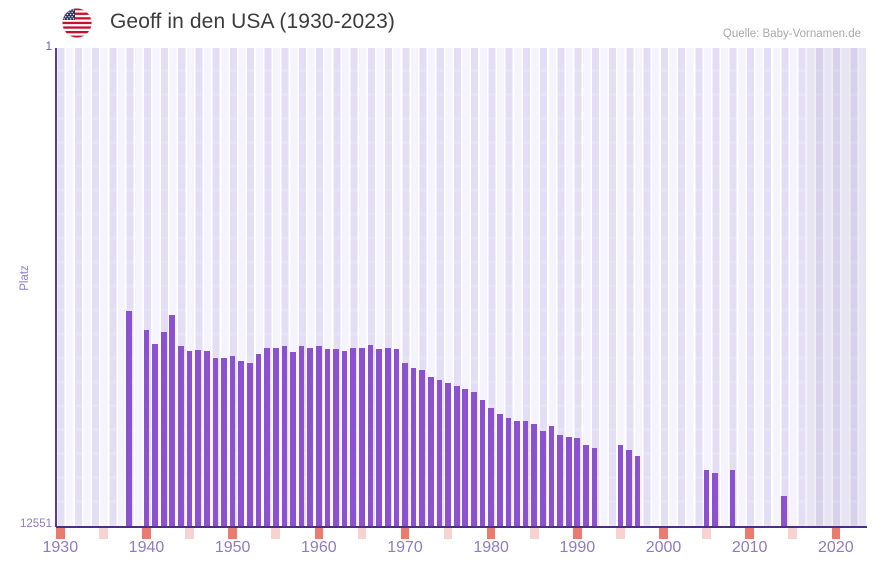 This screenshot has width=873, height=567. Describe the element at coordinates (252, 21) in the screenshot. I see `page-title: Geoff in den USA (1930-2023)` at that location.